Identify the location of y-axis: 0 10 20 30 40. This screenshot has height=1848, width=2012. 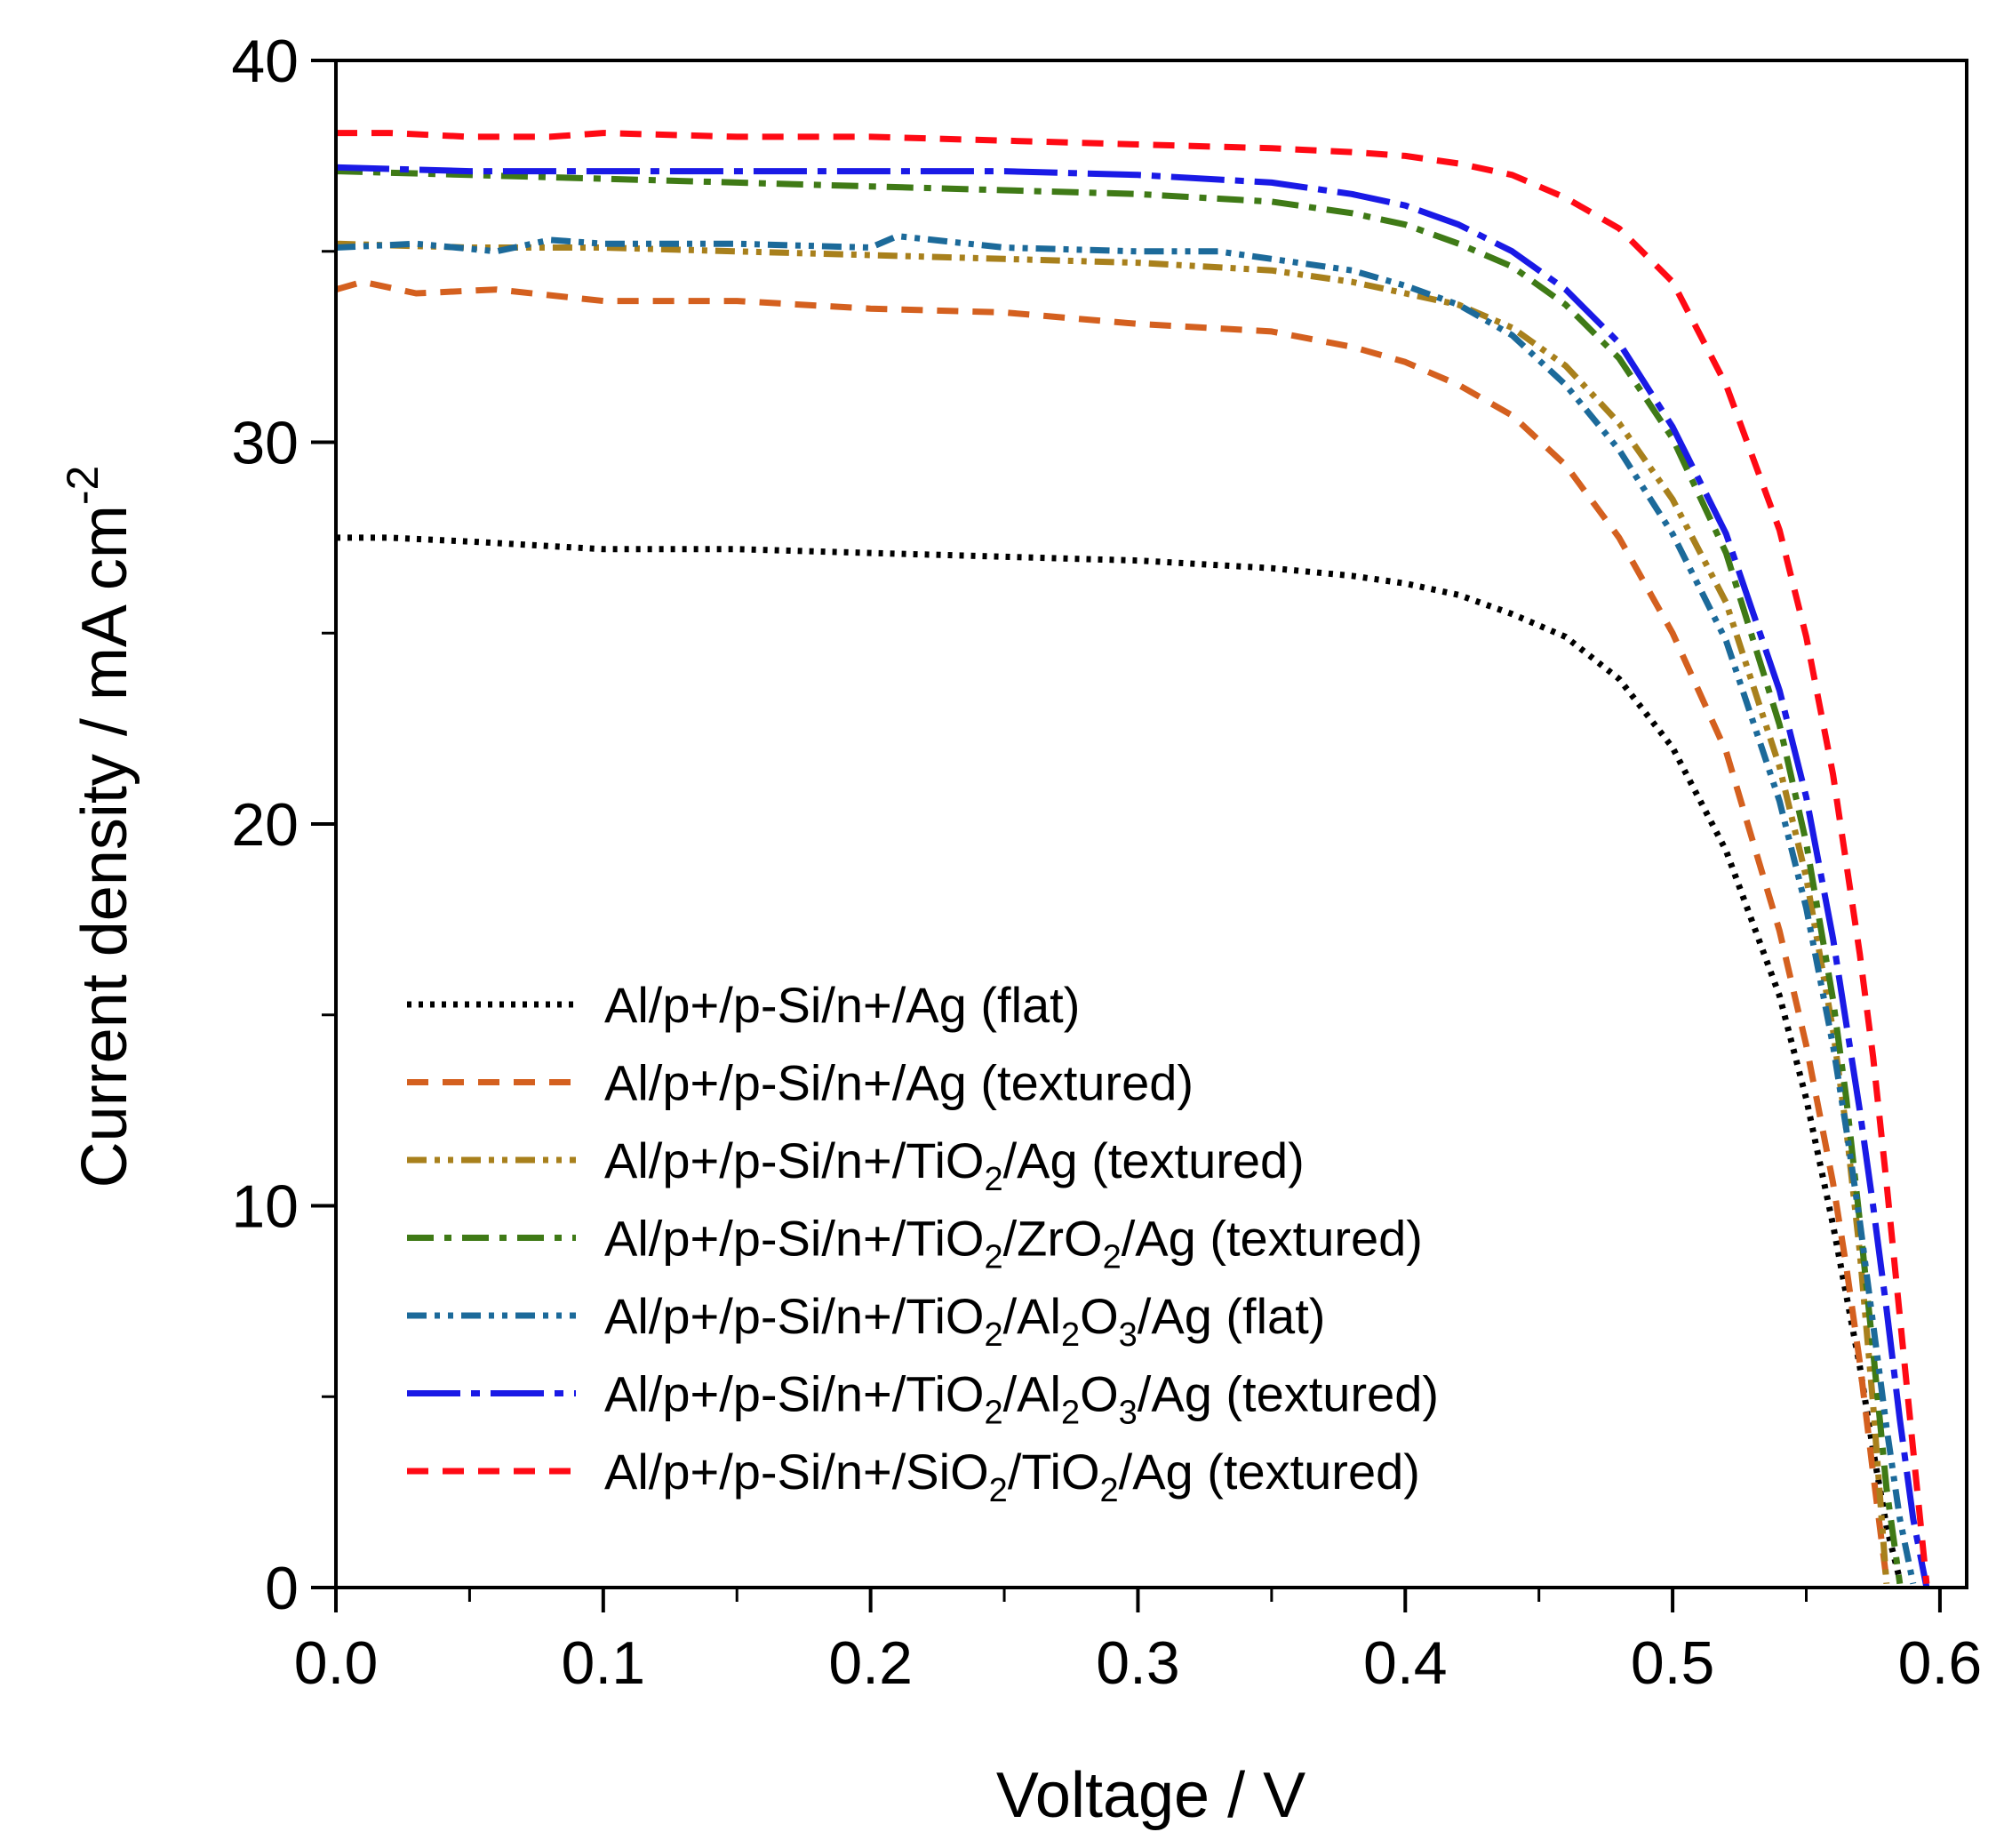
(283, 825).